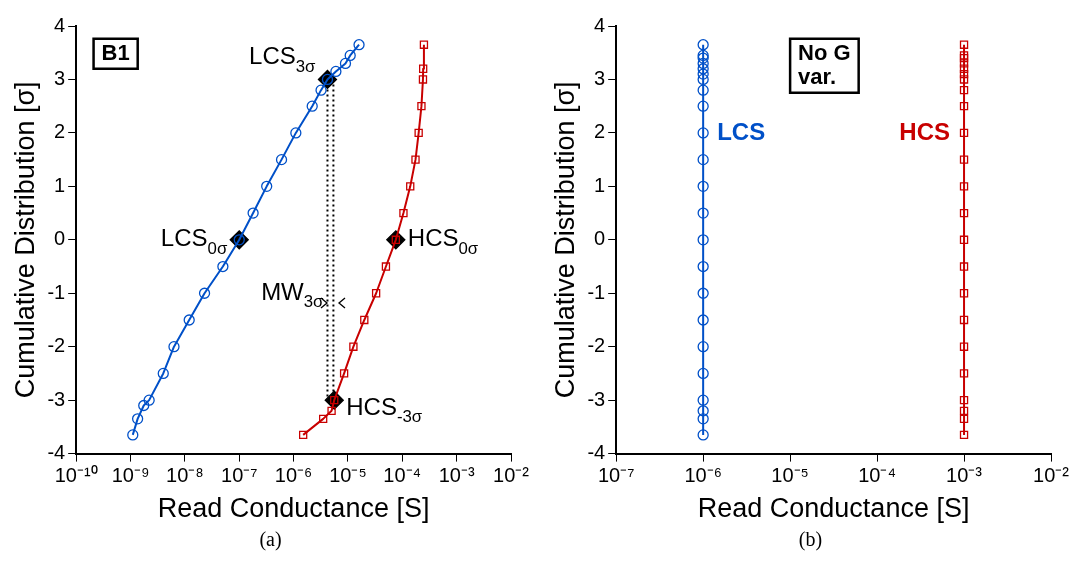 The image size is (1072, 574). I want to click on x-tick-label: 10⁻⁸, so click(185, 475).